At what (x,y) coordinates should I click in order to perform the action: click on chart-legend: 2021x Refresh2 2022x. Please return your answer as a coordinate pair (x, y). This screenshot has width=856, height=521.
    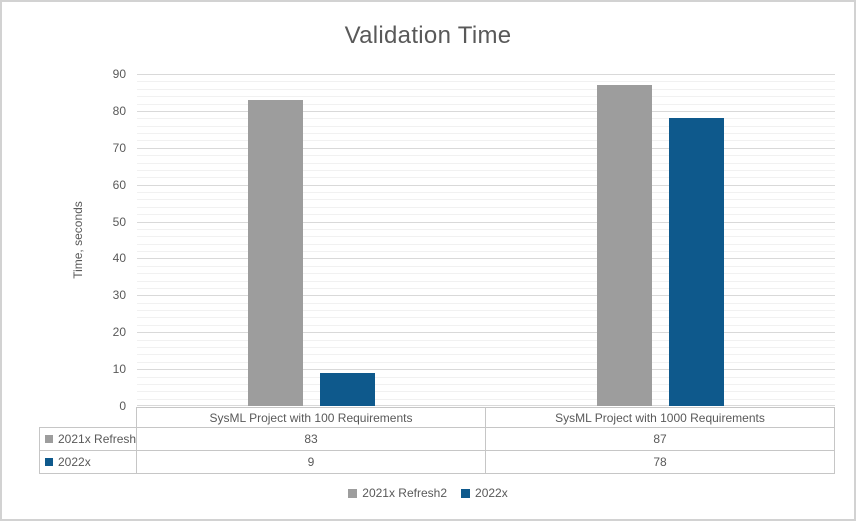
    Looking at the image, I should click on (428, 493).